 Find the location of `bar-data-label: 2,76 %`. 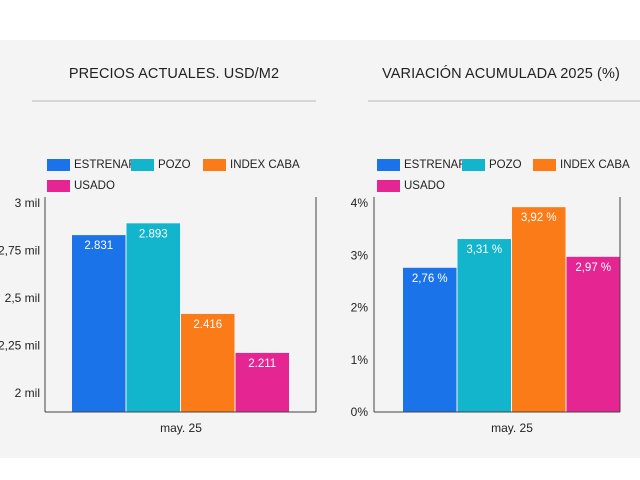

bar-data-label: 2,76 % is located at coordinates (430, 279).